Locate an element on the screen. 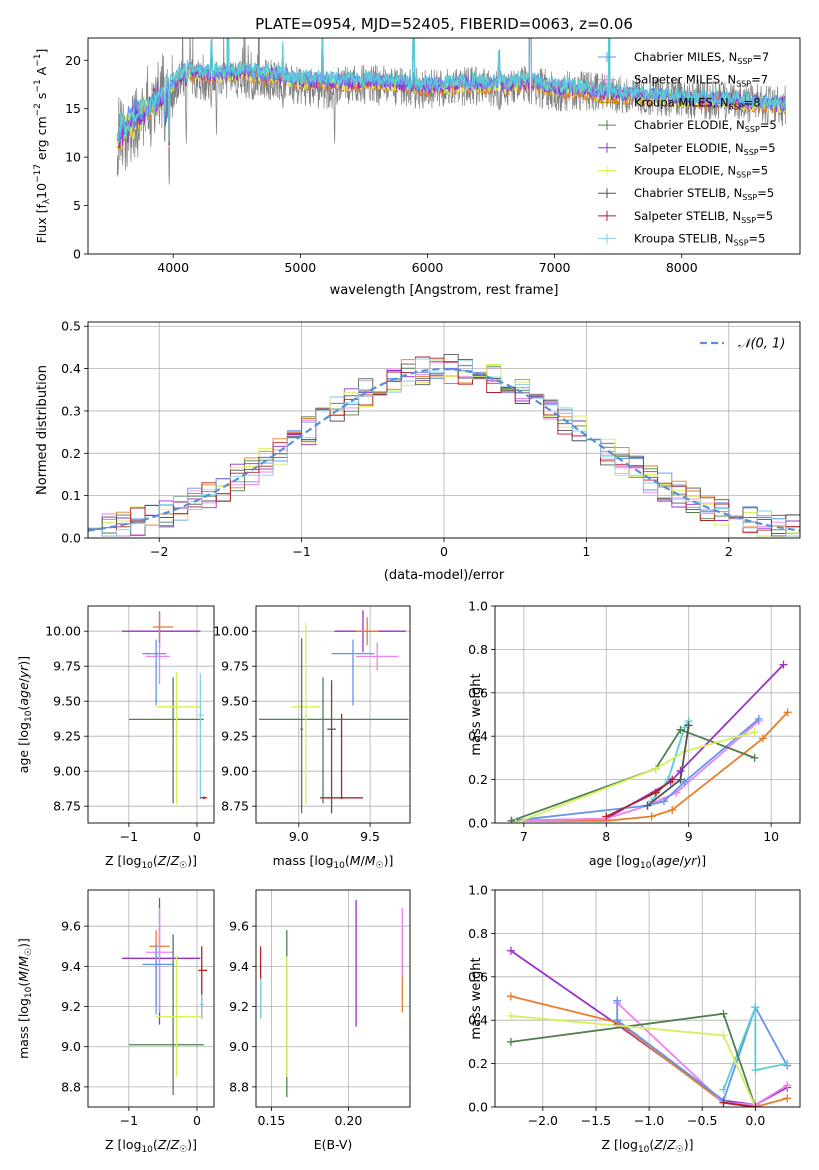 This screenshot has height=1170, width=819. legend-label: Kroupa ELODIE, NSSP=5 is located at coordinates (701, 172).